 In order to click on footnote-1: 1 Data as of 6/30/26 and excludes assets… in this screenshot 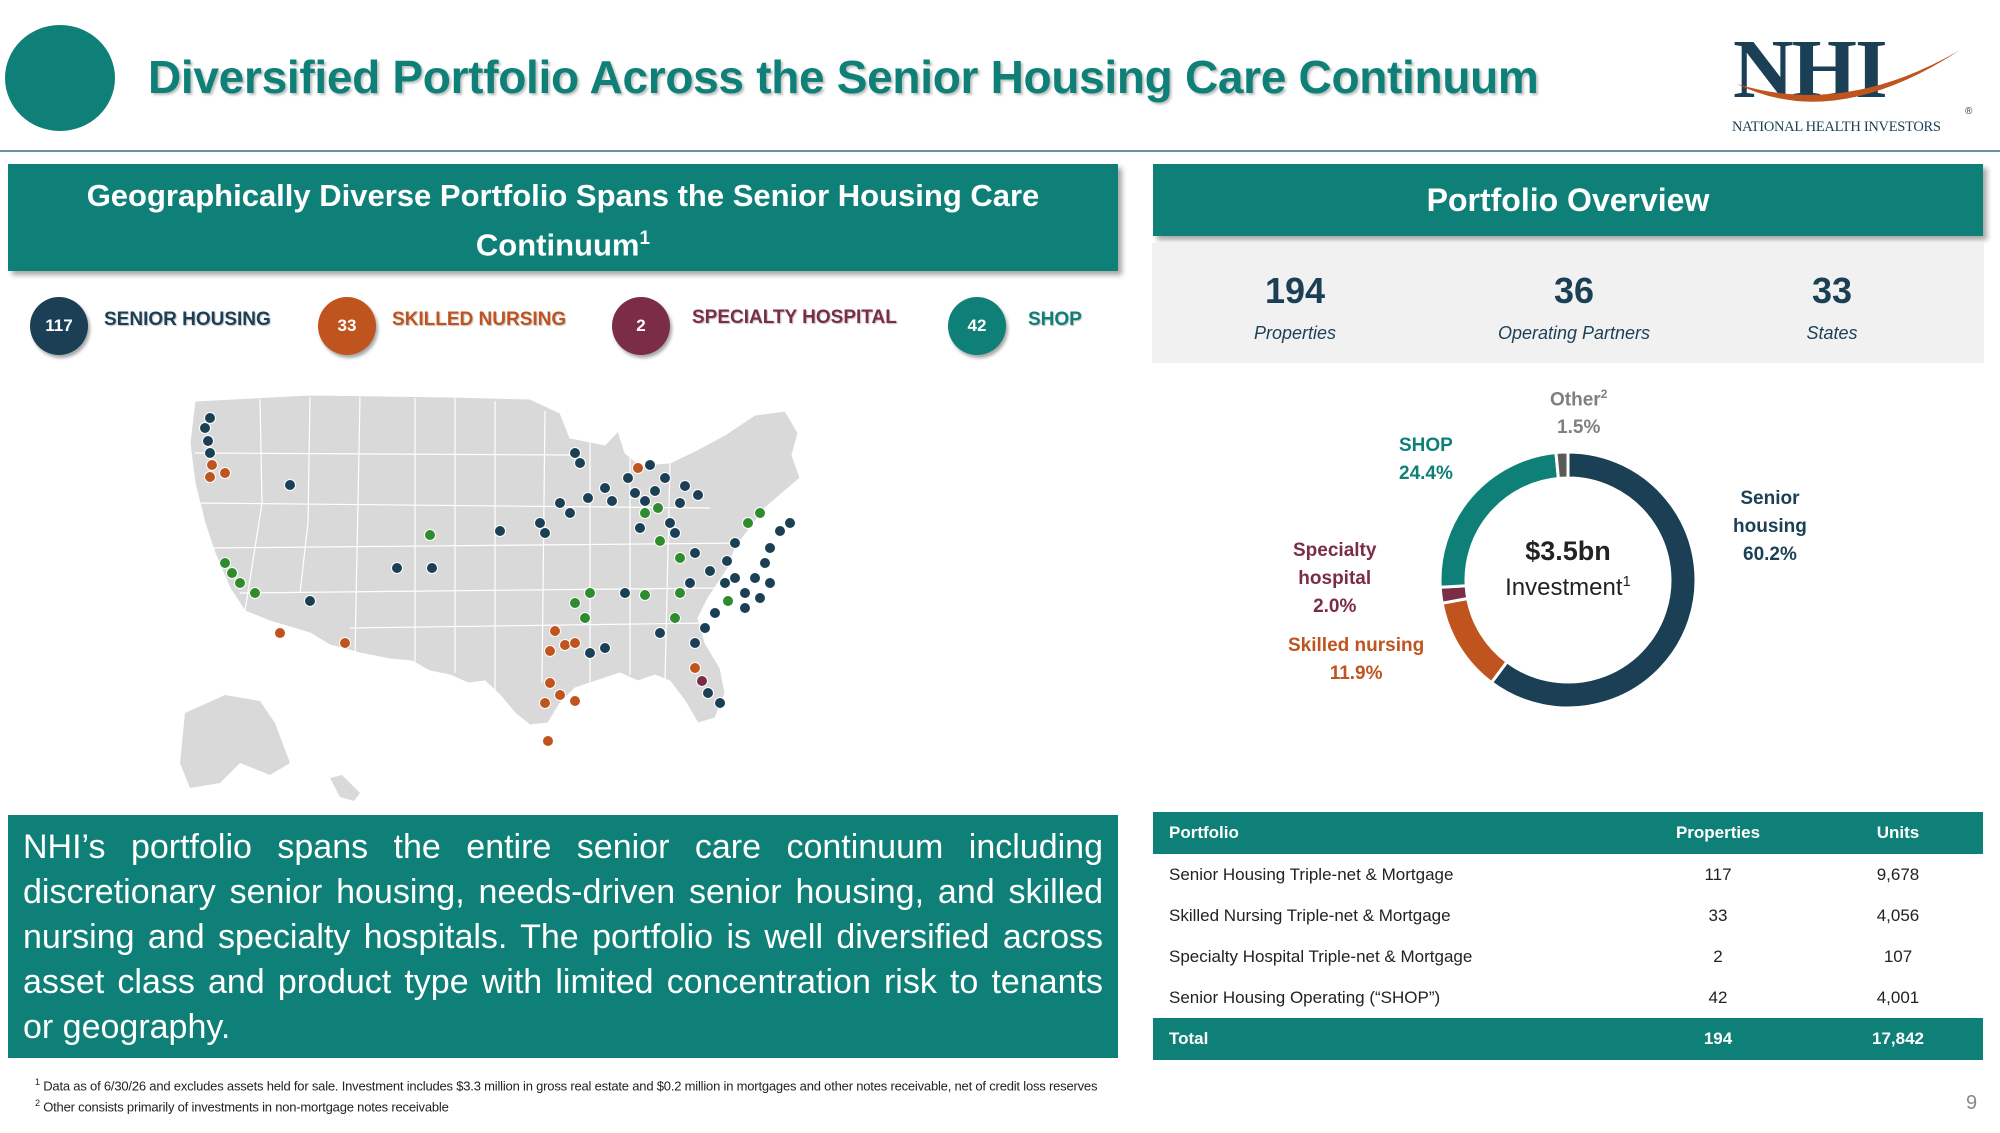, I will do `click(566, 1085)`.